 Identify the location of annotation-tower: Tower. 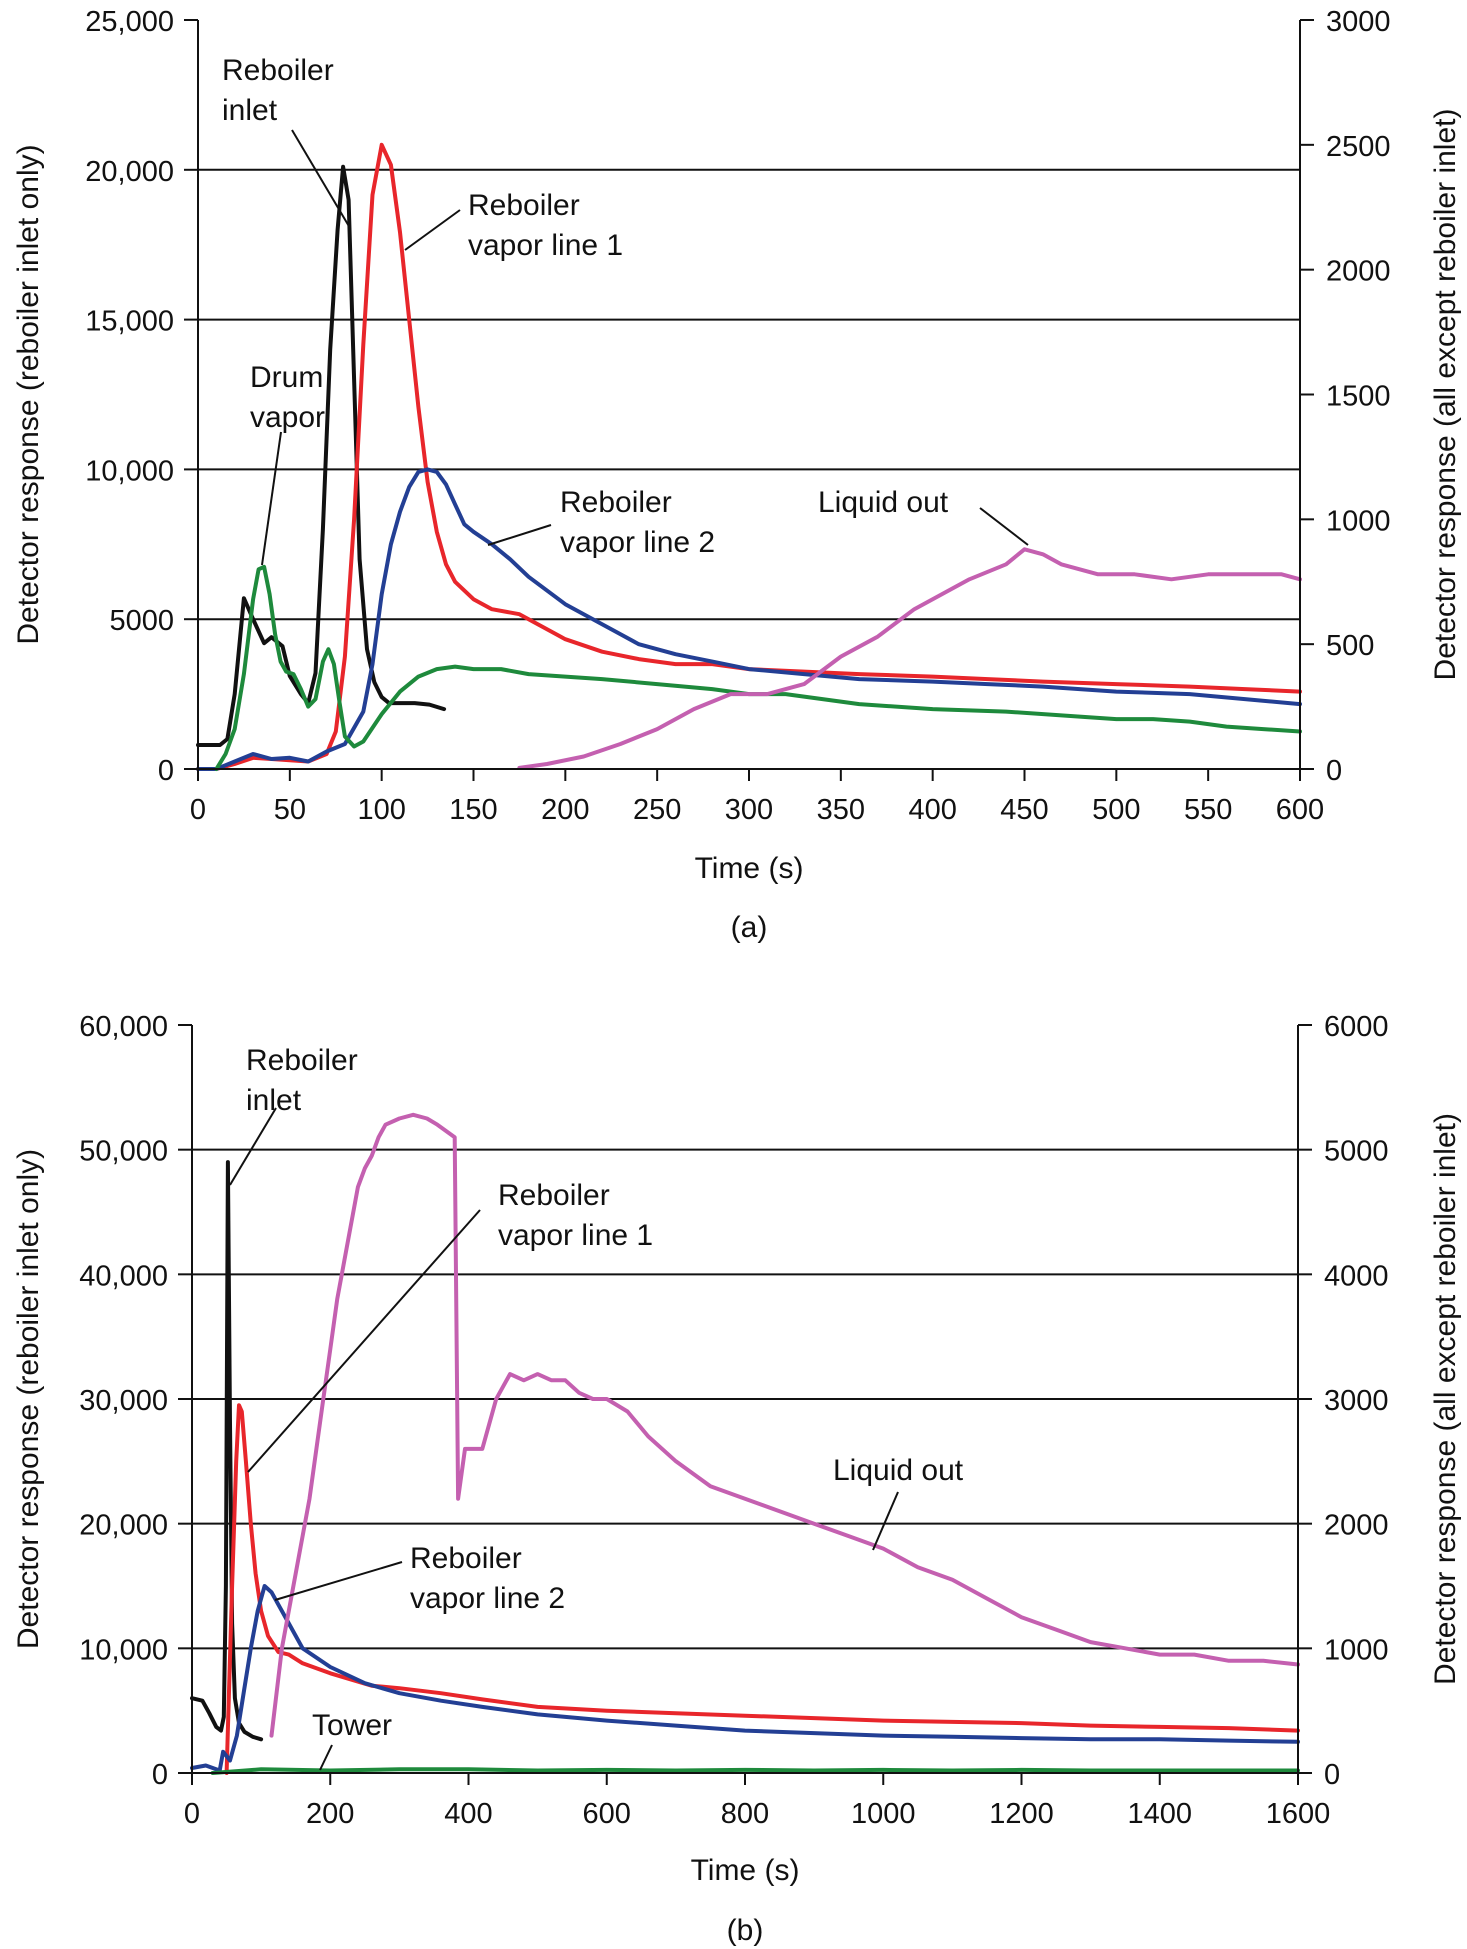
(352, 1740).